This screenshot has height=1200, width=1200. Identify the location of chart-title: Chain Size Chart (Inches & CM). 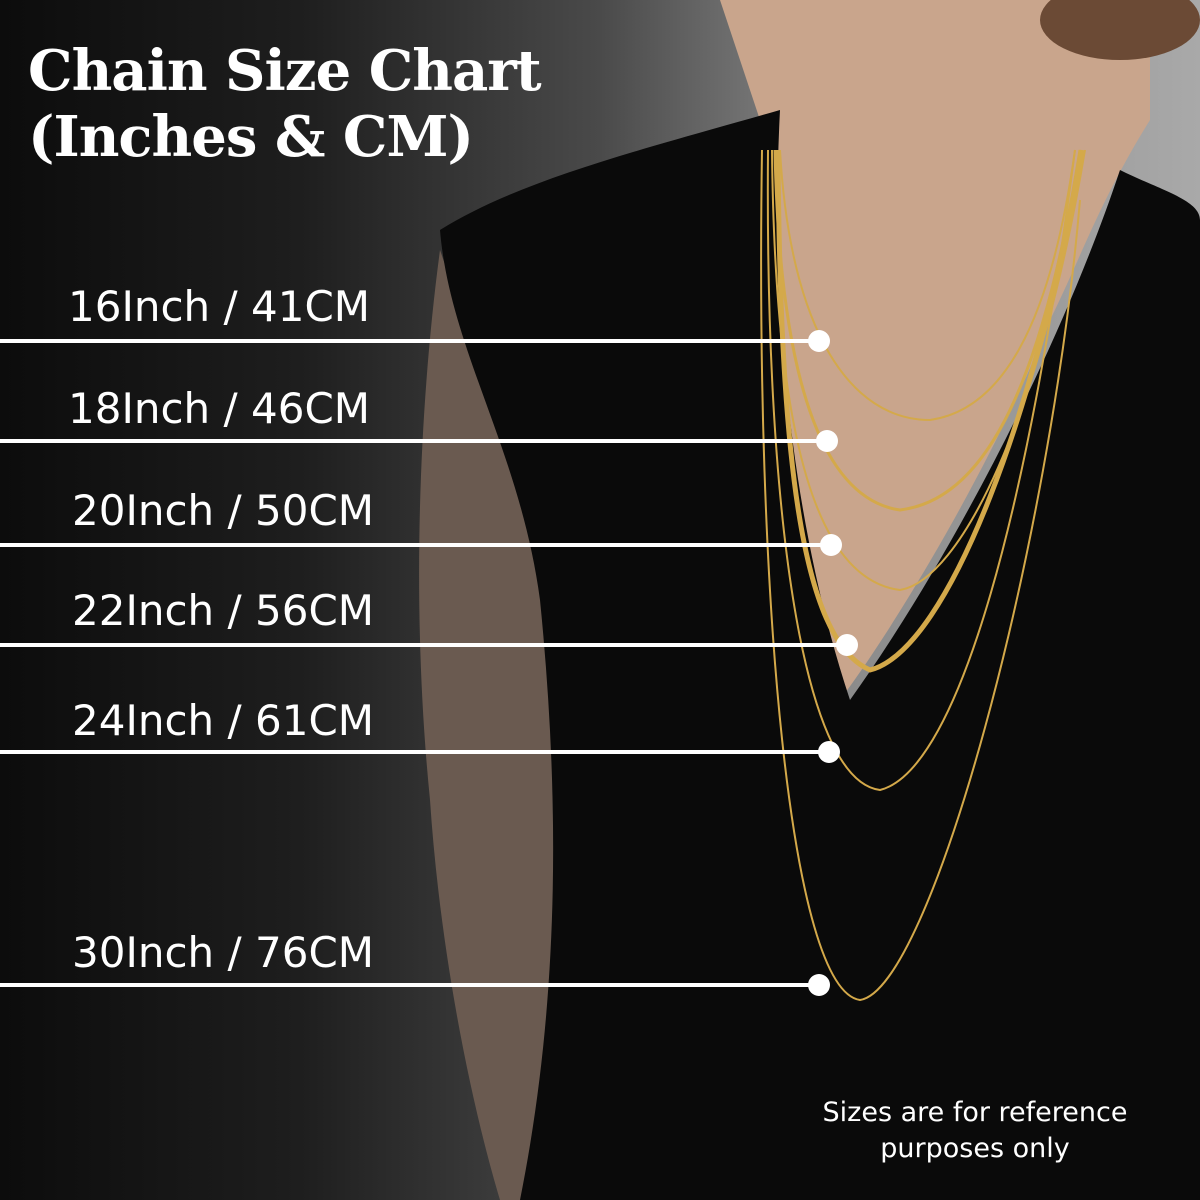
(285, 104).